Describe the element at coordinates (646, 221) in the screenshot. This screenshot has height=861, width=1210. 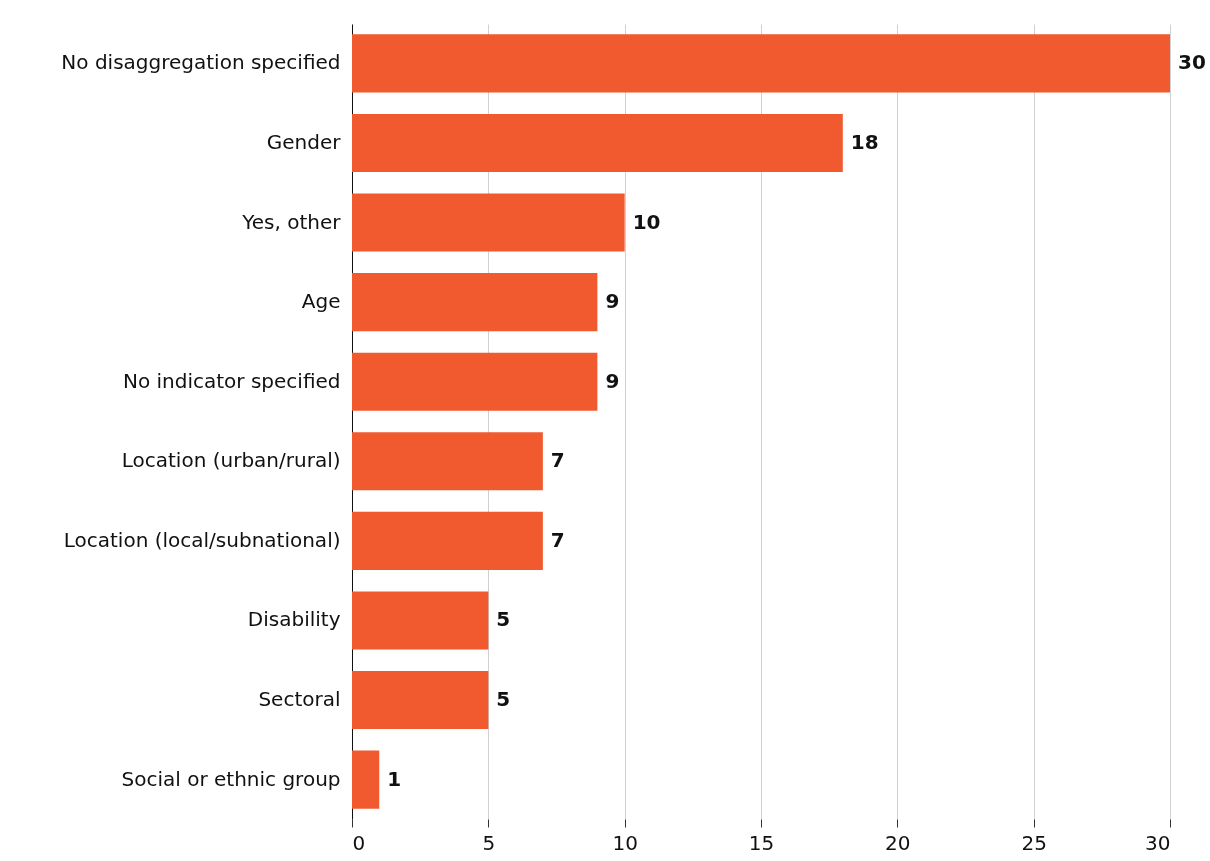
I see `data-label: 10` at that location.